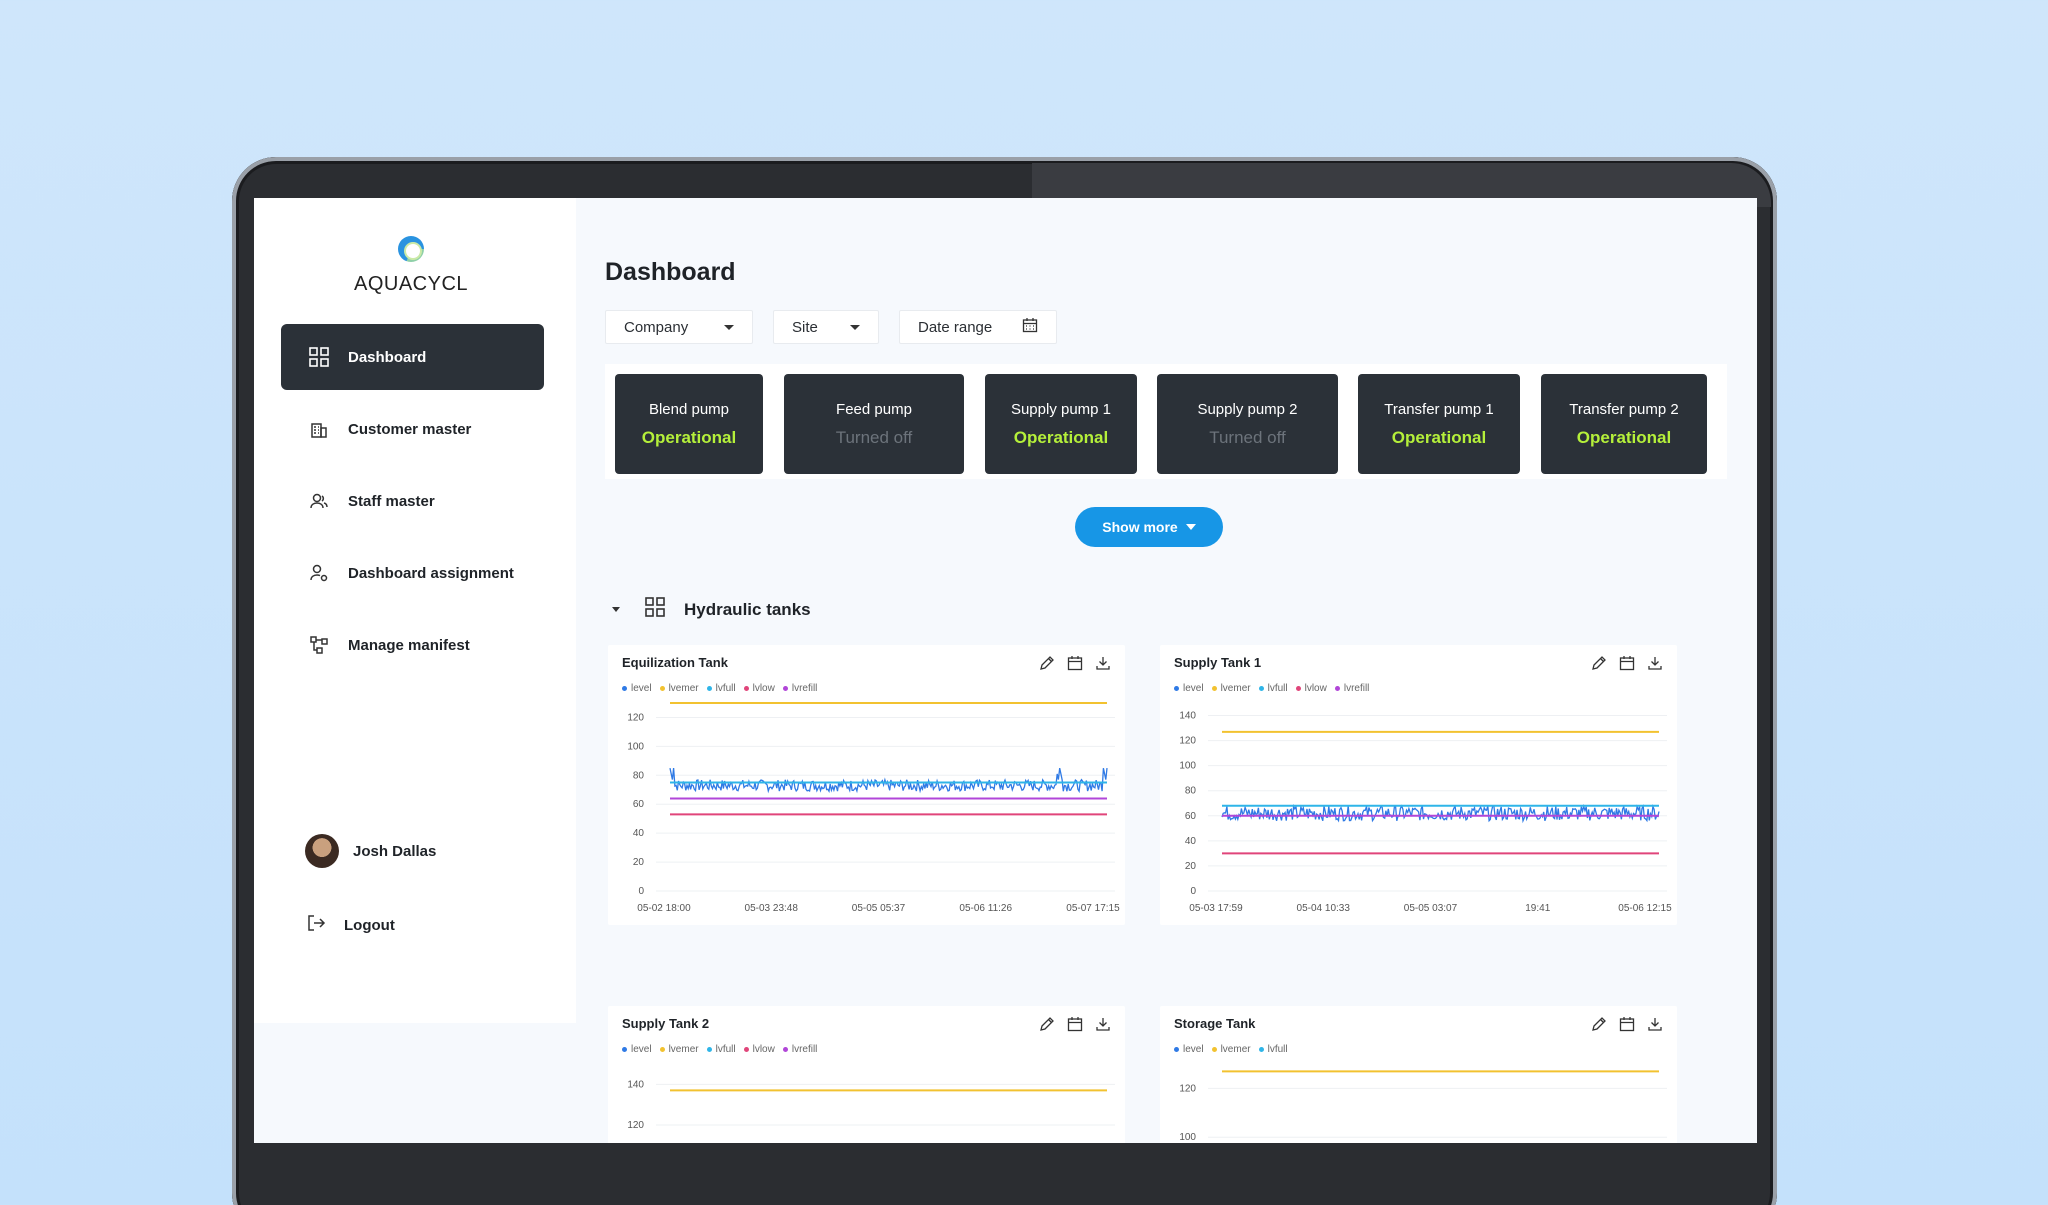 Image resolution: width=2048 pixels, height=1205 pixels. What do you see at coordinates (412, 573) in the screenshot?
I see `sidebar-item-dashboard-assignment: Dashboard assignment` at bounding box center [412, 573].